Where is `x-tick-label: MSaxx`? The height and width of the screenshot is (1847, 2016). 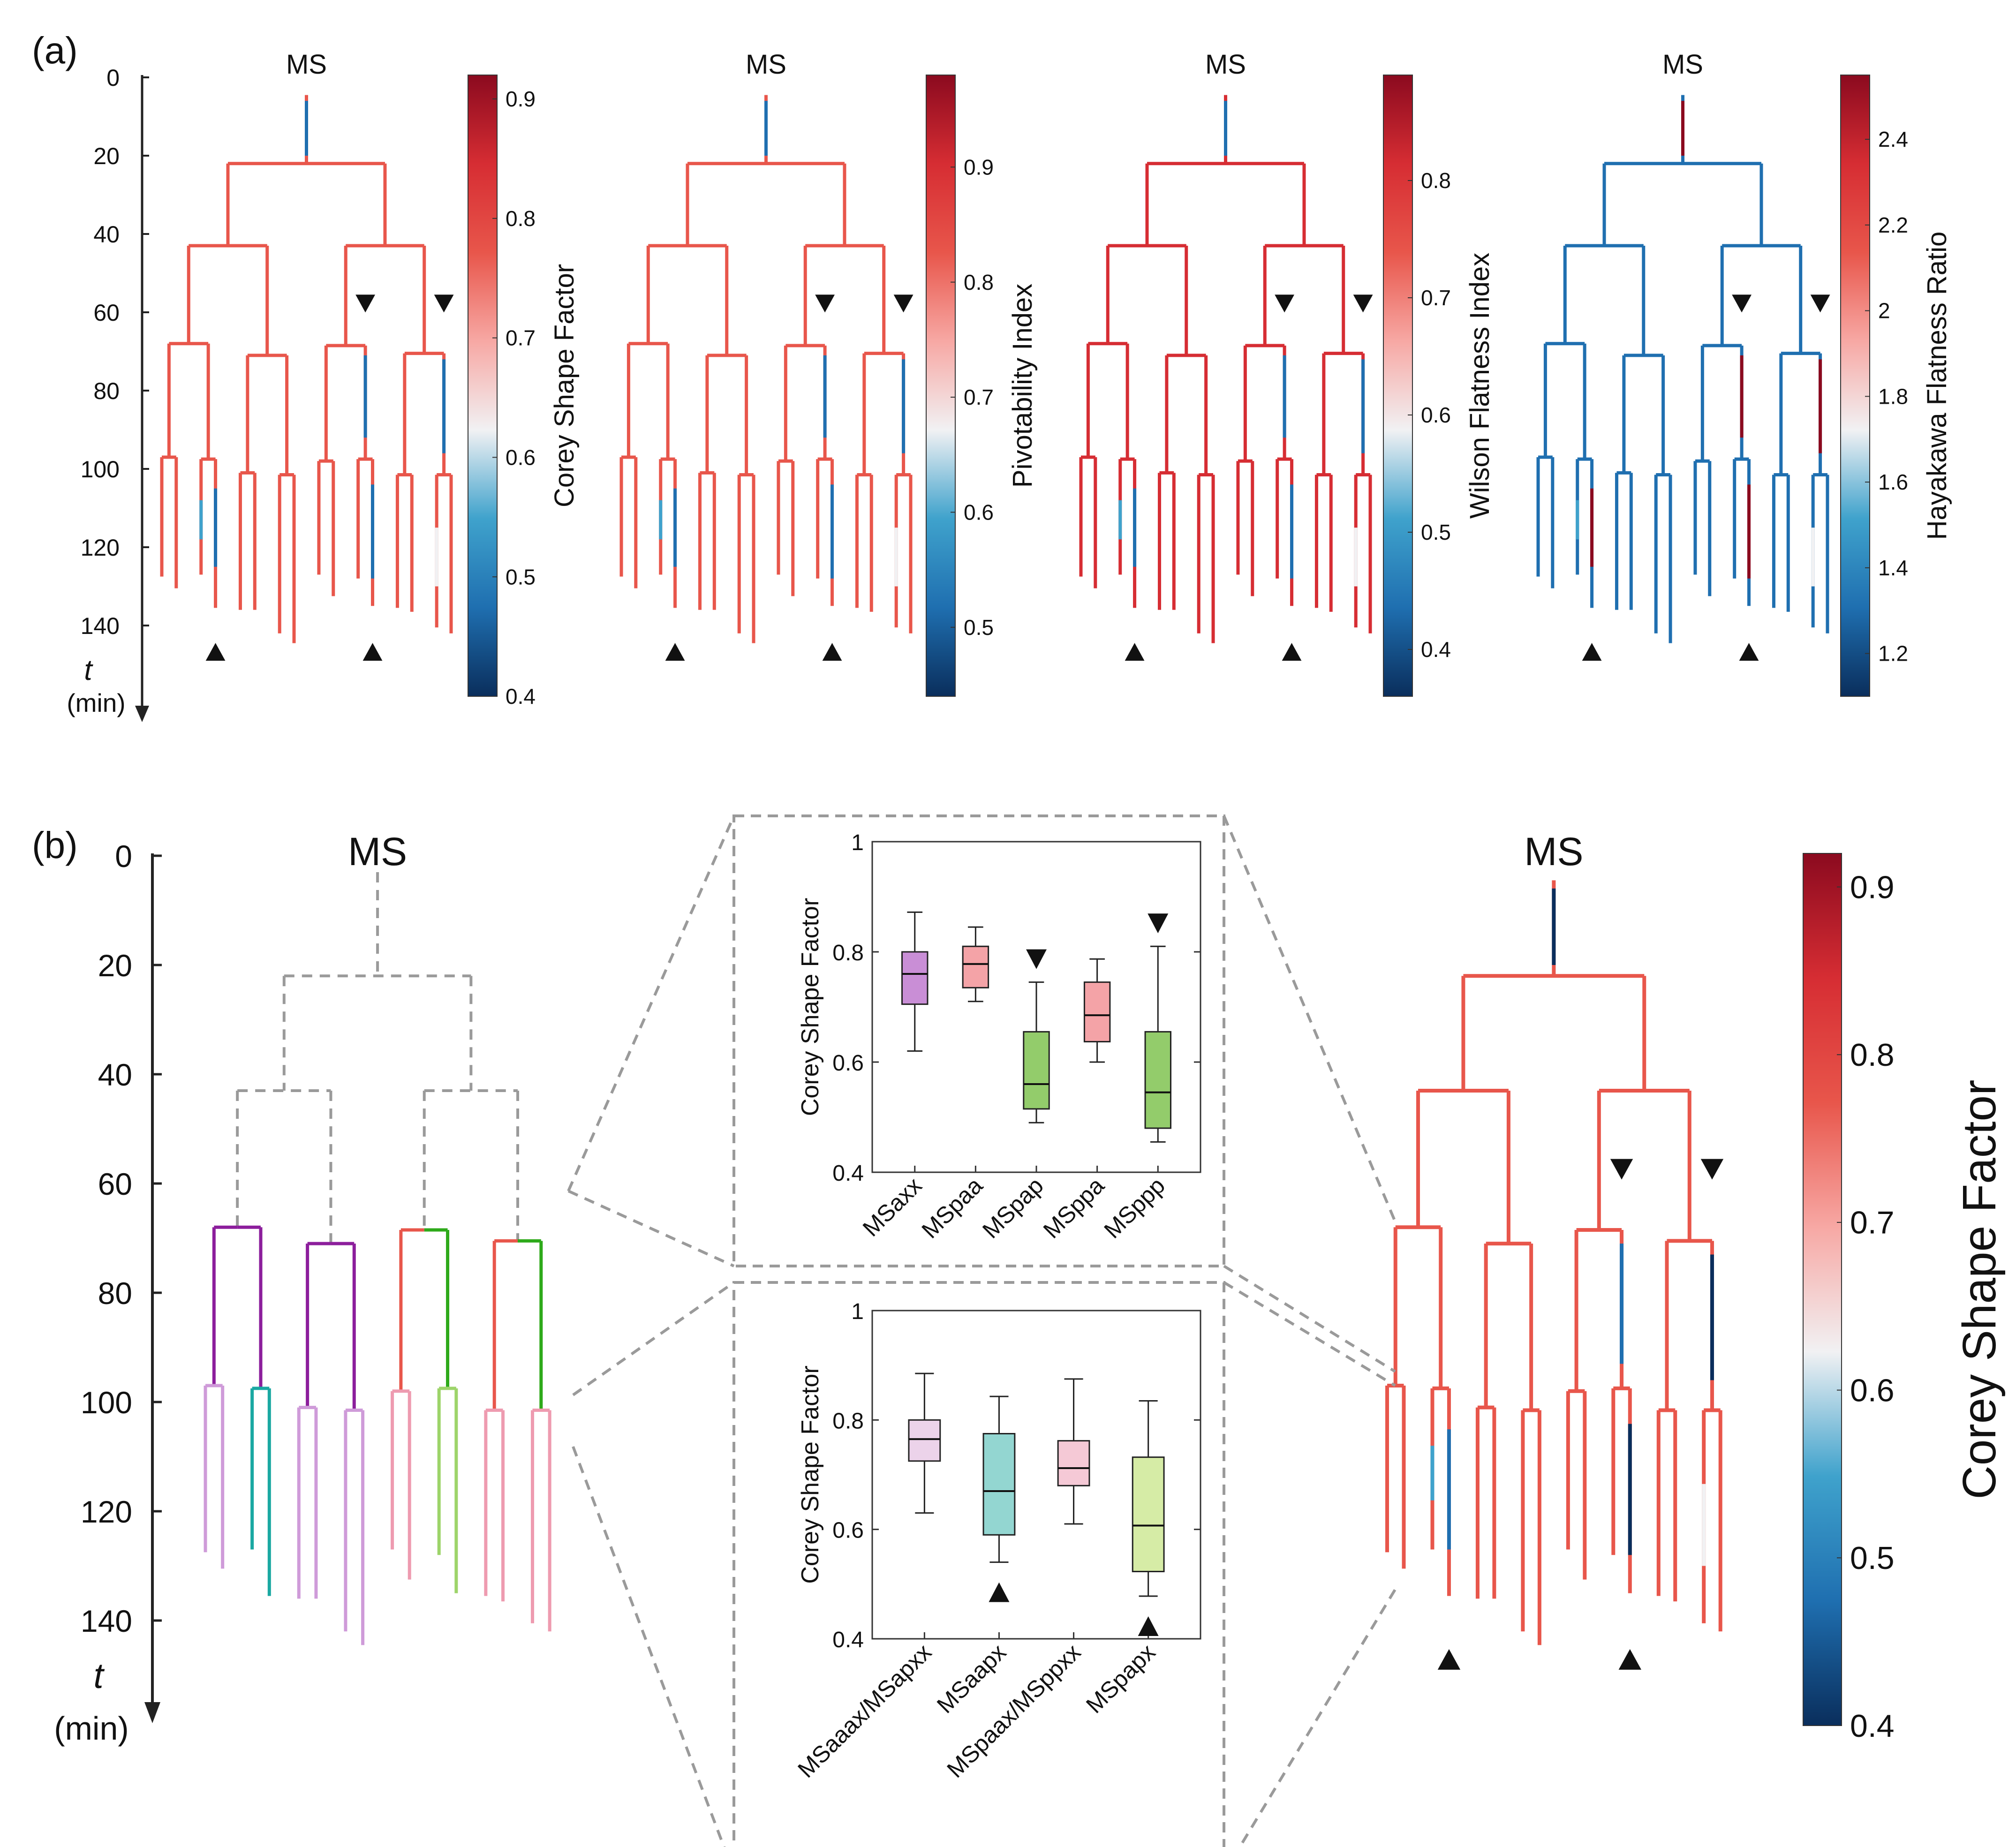 x-tick-label: MSaxx is located at coordinates (892, 1207).